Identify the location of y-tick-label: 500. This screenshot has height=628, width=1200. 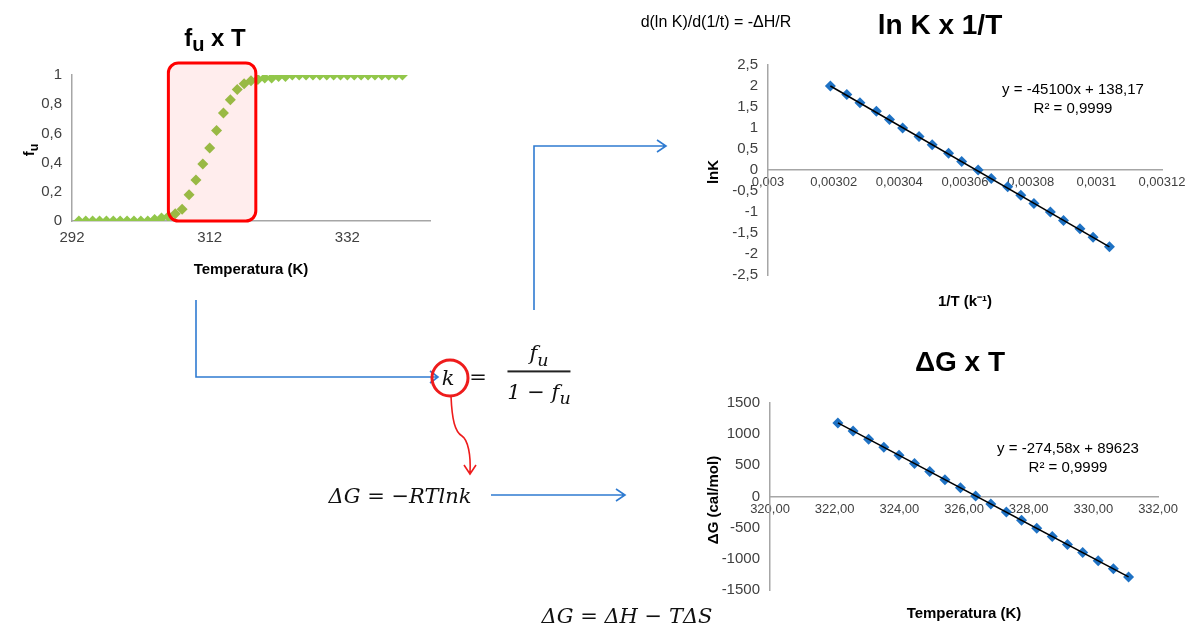
(747, 464).